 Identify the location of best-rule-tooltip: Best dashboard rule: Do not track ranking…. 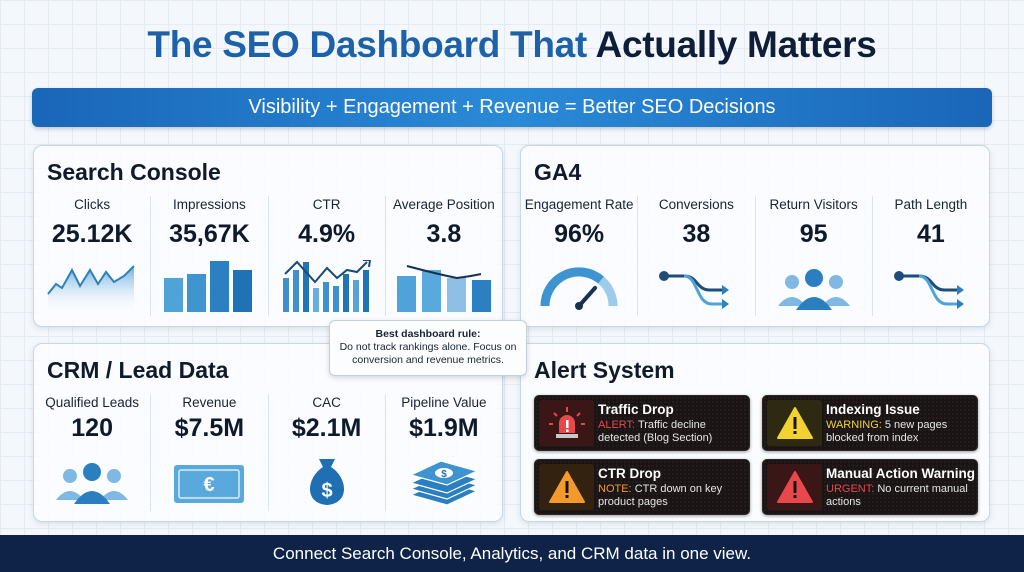
(428, 348).